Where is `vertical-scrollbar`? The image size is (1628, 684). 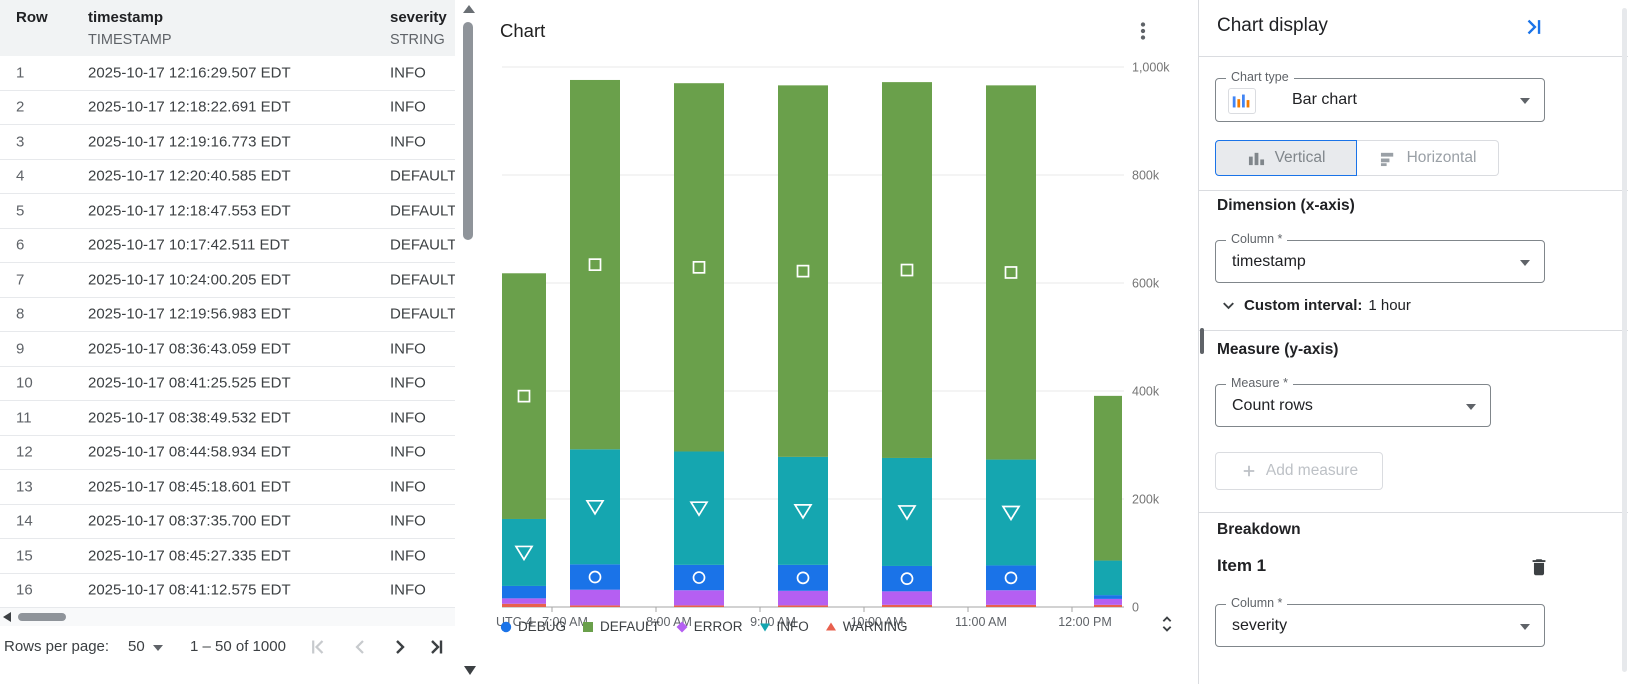 vertical-scrollbar is located at coordinates (468, 342).